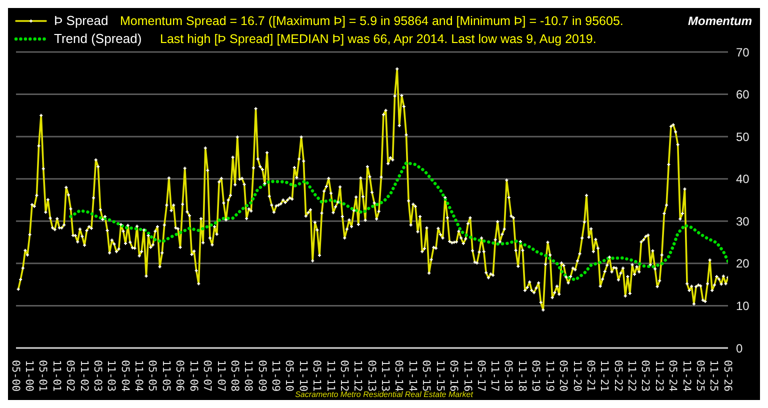  Describe the element at coordinates (344, 376) in the screenshot. I see `x-tick-label: 05-12` at that location.